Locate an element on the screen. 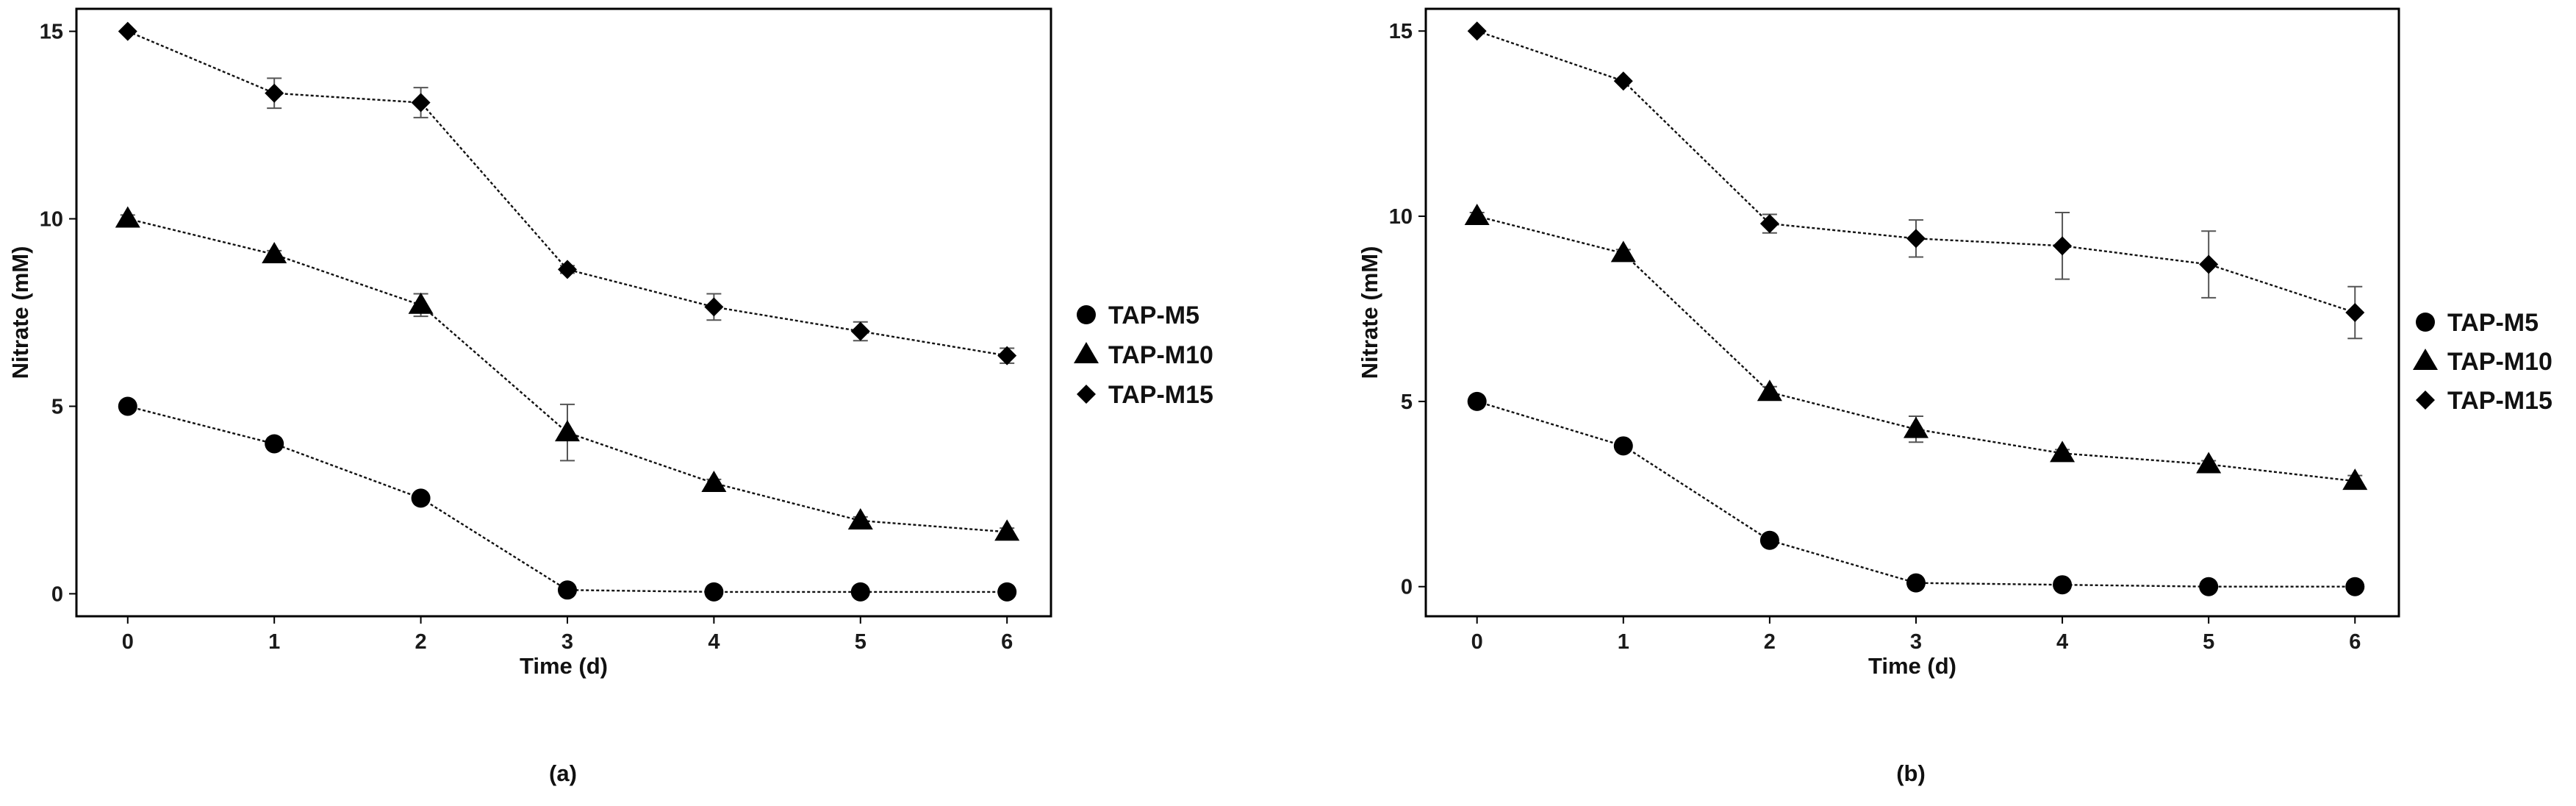 This screenshot has height=806, width=2576. panel-caption: (b) is located at coordinates (1911, 773).